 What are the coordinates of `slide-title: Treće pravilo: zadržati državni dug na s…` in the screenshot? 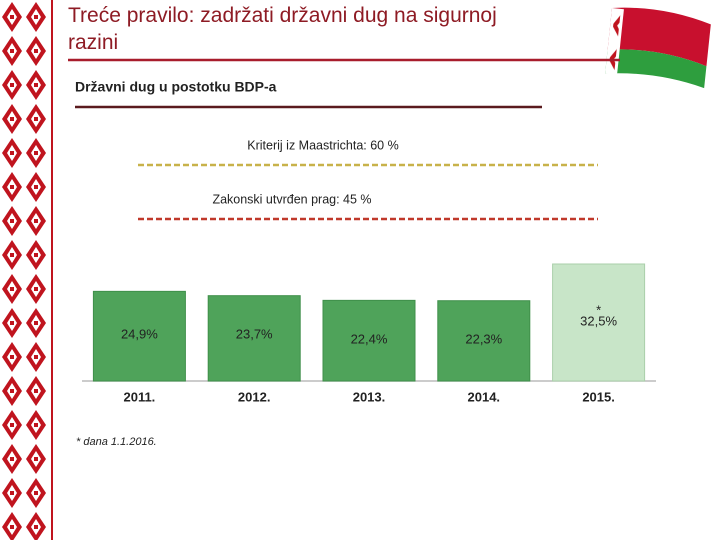 It's located at (282, 29).